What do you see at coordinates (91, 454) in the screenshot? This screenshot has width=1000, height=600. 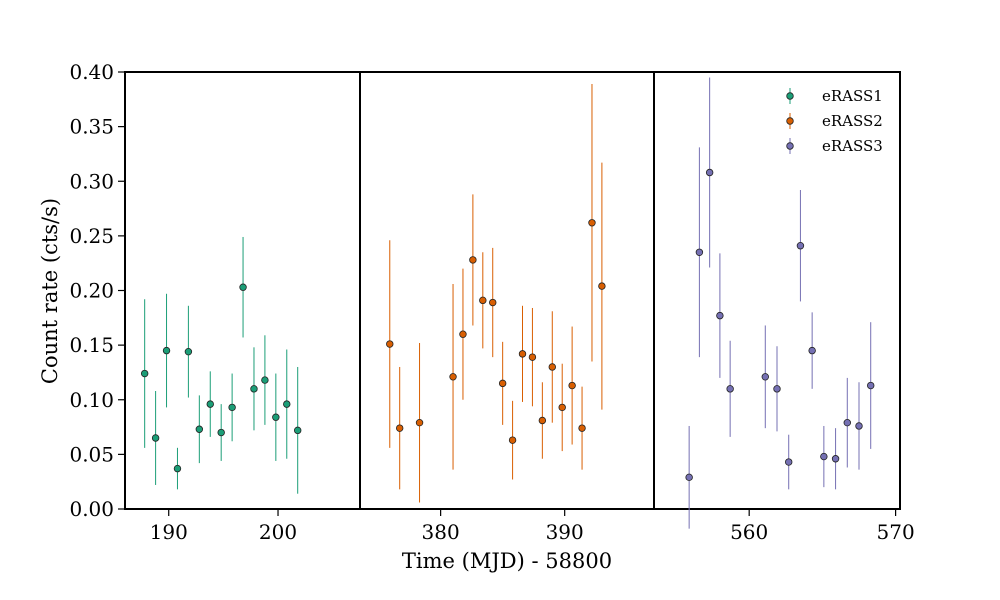 I see `y-tick-label: 0.05` at bounding box center [91, 454].